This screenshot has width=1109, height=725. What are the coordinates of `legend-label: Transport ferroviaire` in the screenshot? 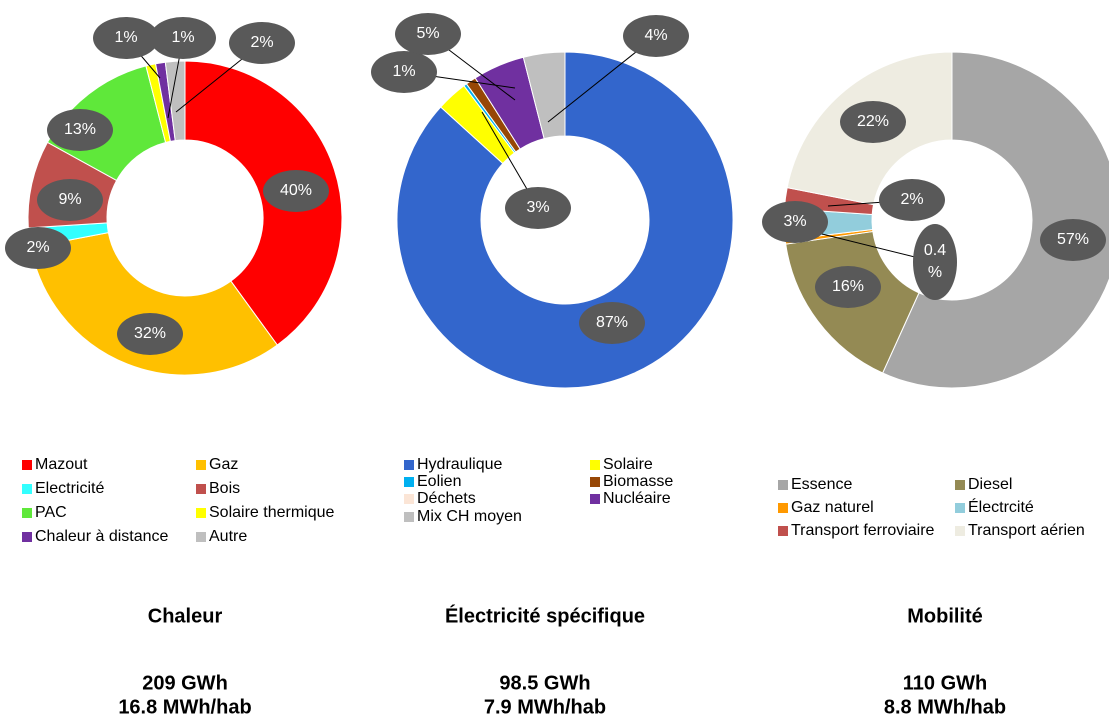 It's located at (863, 530).